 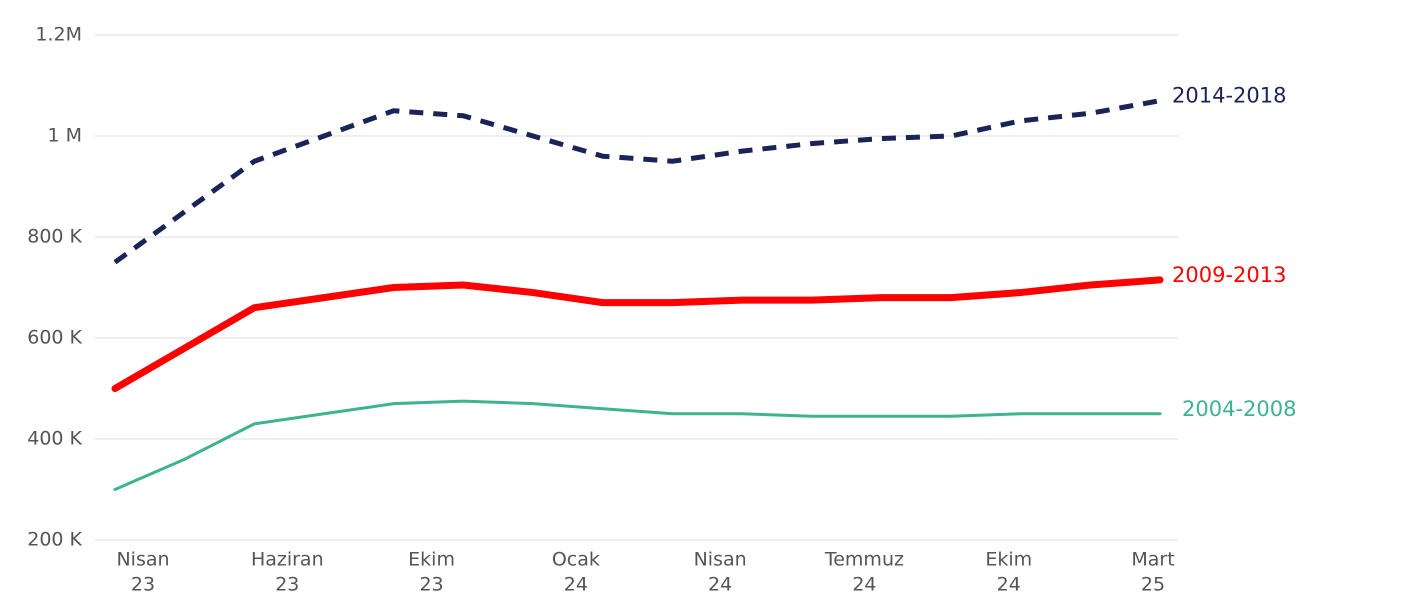 I want to click on y-tick-label: 1.2M, so click(x=58, y=35).